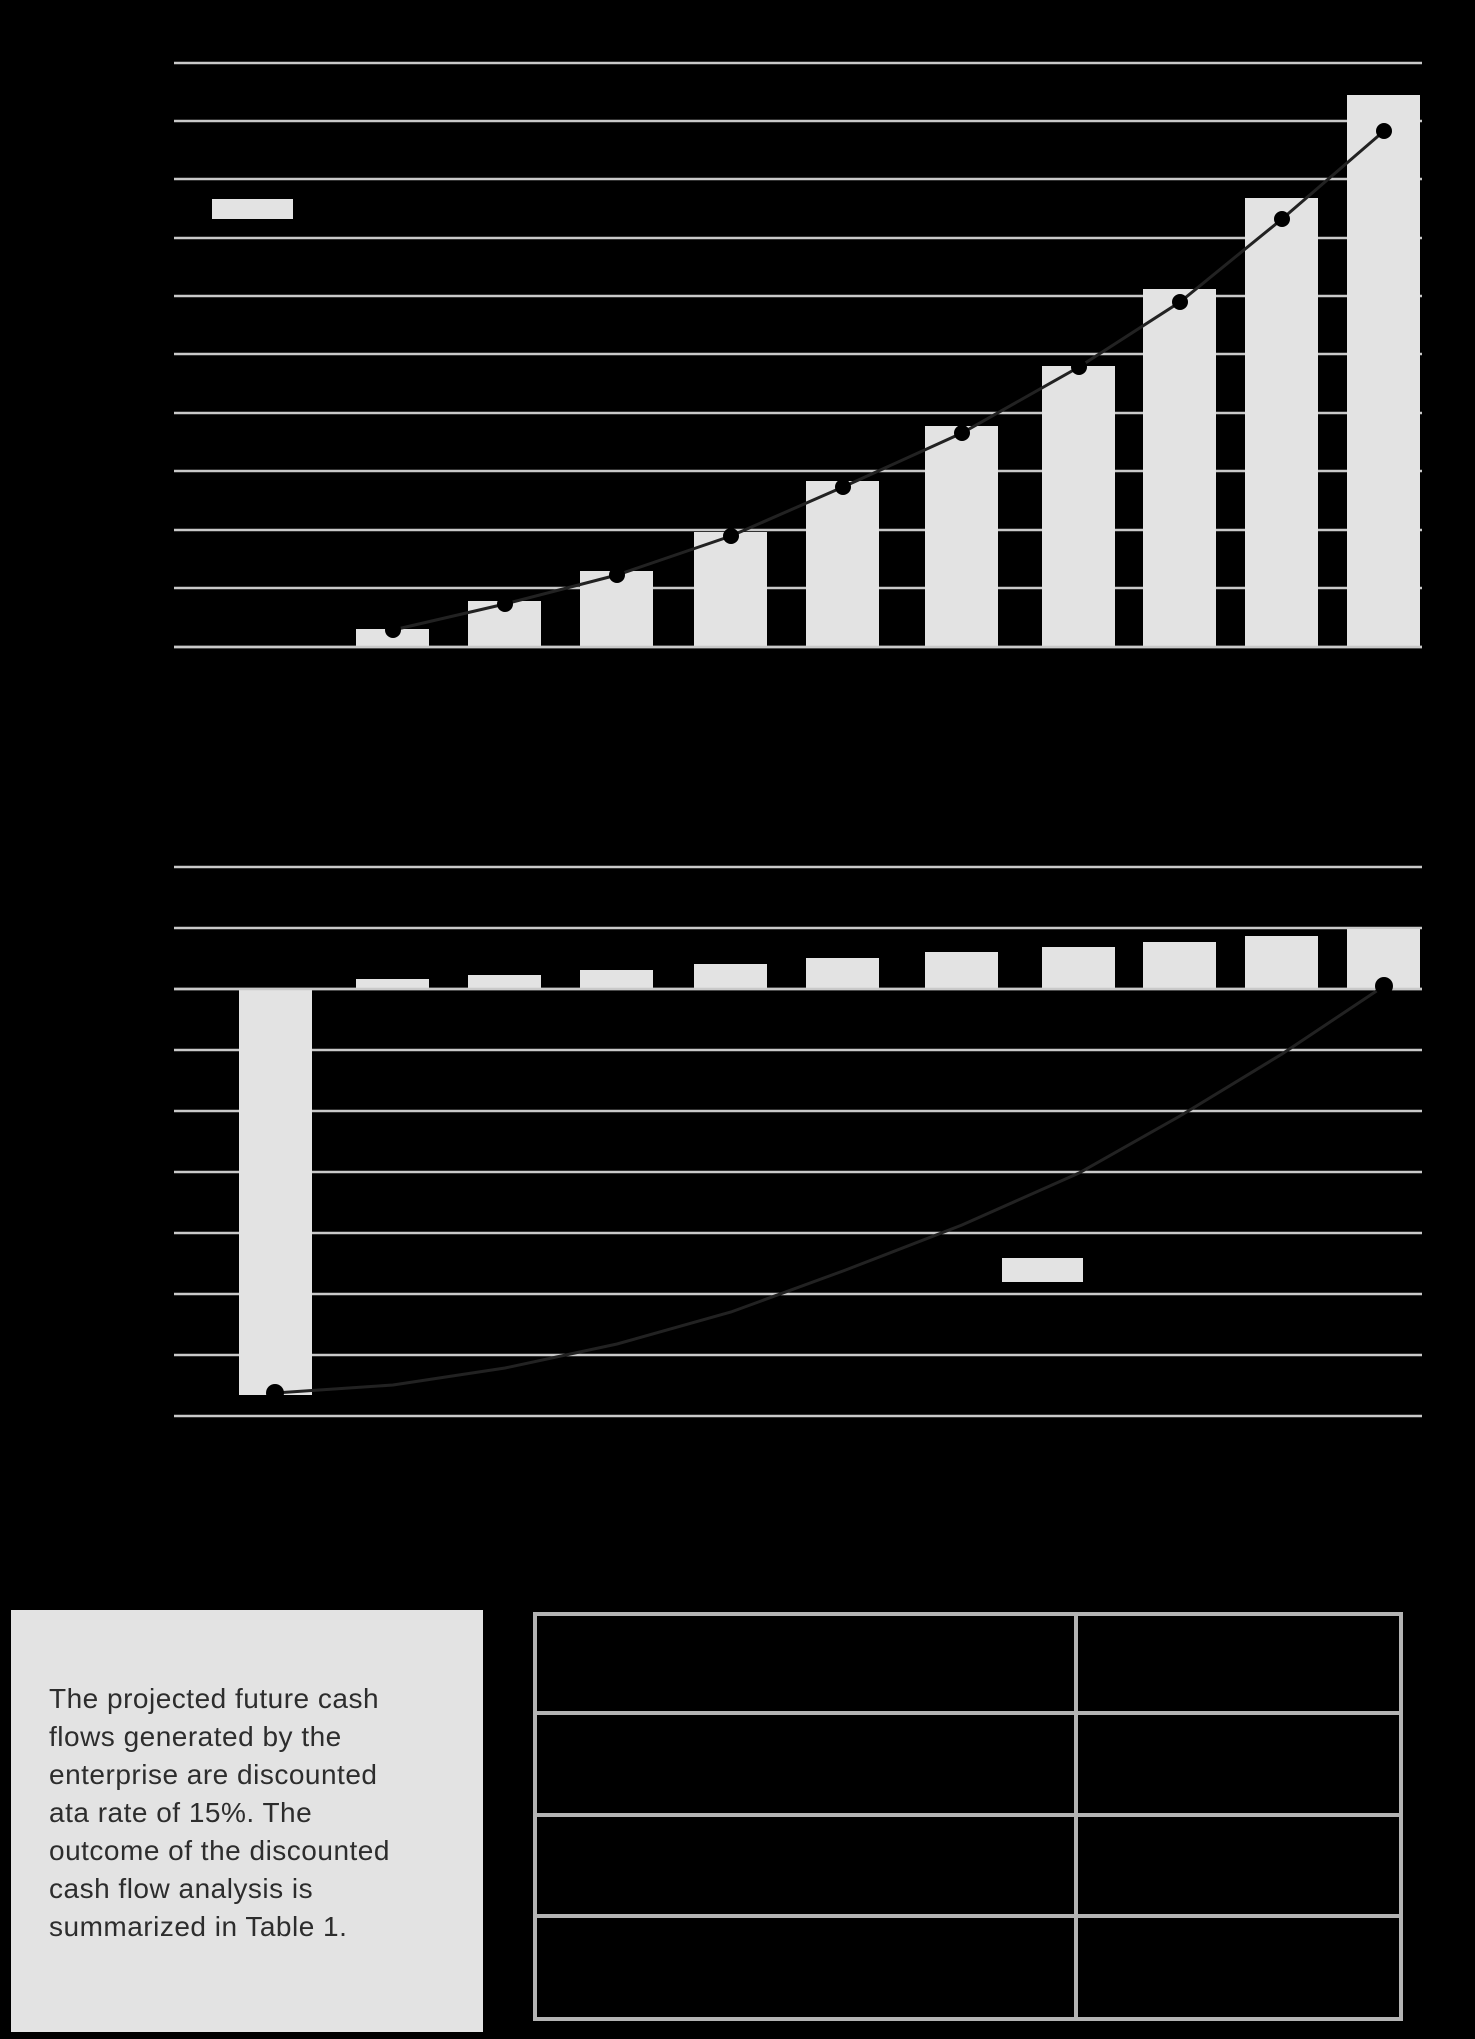  Describe the element at coordinates (806, 1866) in the screenshot. I see `table-cell-r3-c1` at that location.